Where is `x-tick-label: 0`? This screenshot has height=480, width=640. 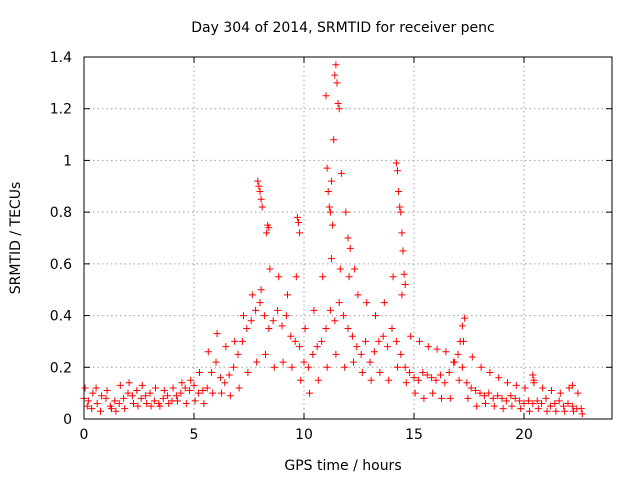
x-tick-label: 0 is located at coordinates (84, 435).